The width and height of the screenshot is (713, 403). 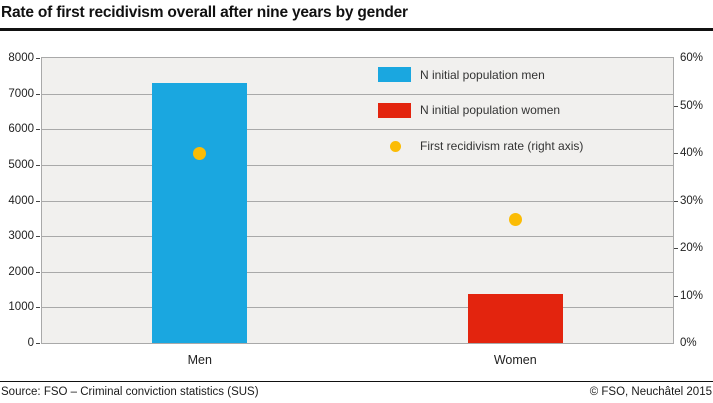 I want to click on left-axis-label: 2000, so click(x=21, y=271).